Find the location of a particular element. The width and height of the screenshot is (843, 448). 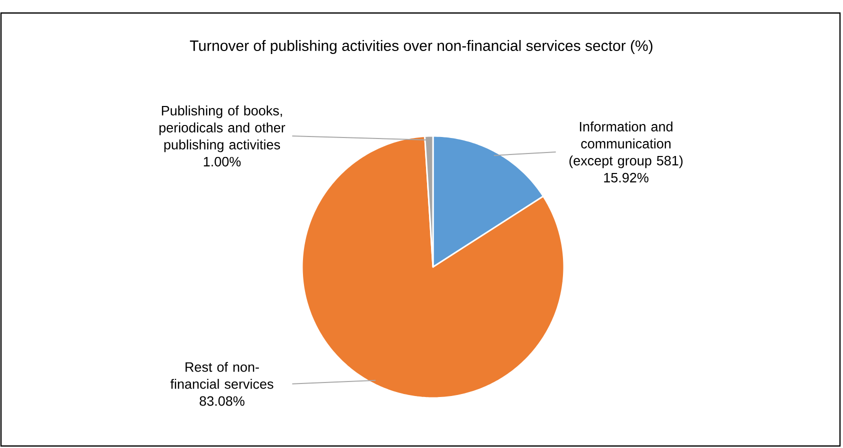

chart-title: Turnover of publishing activities over non-financial services sector (%) is located at coordinates (421, 47).